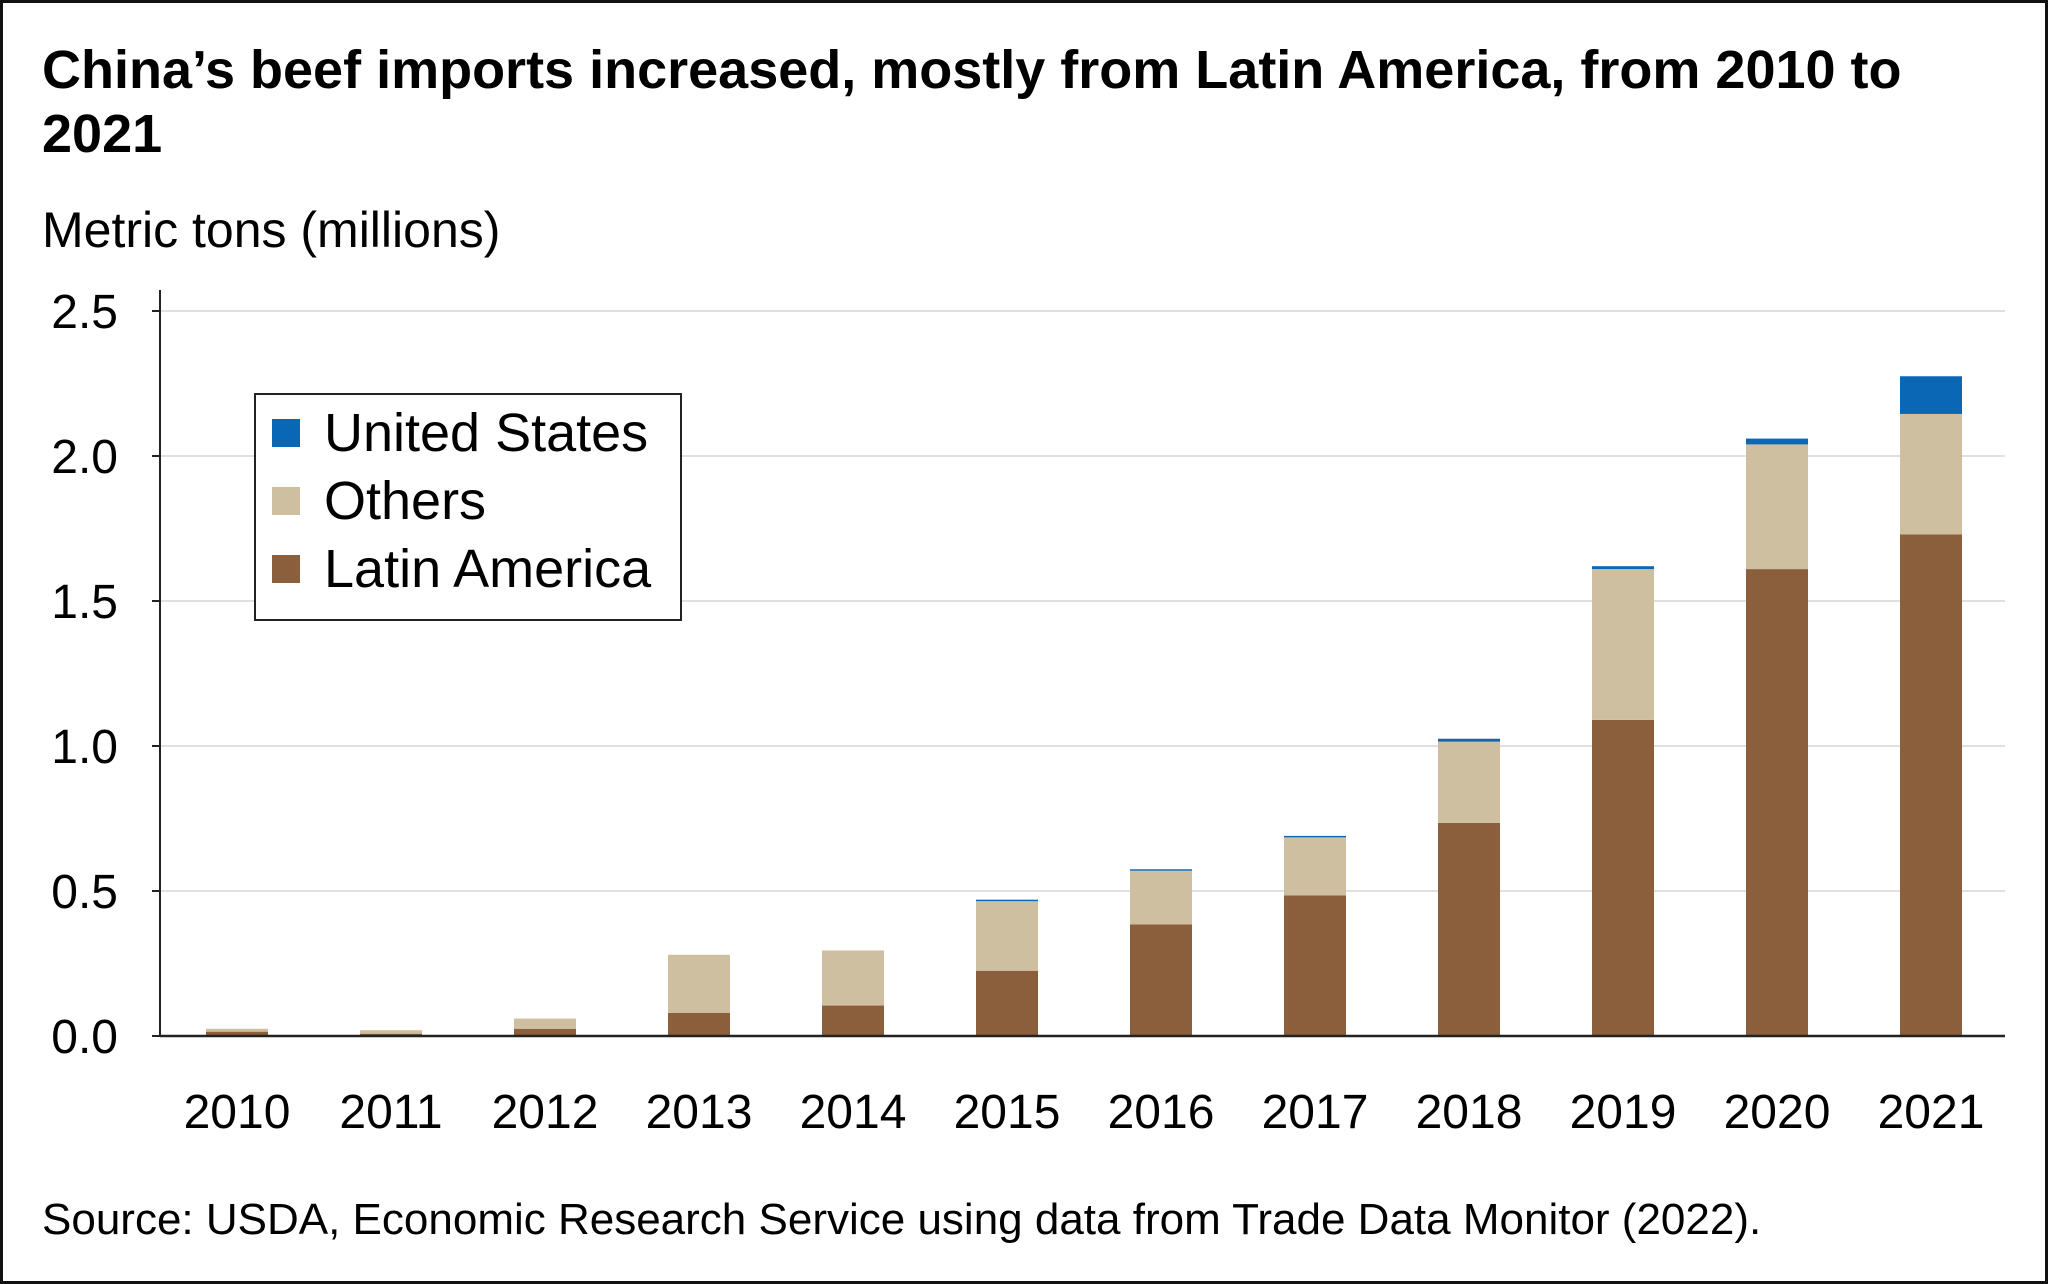 The width and height of the screenshot is (2048, 1284). Describe the element at coordinates (1161, 1112) in the screenshot. I see `x-tick-label: 2016` at that location.